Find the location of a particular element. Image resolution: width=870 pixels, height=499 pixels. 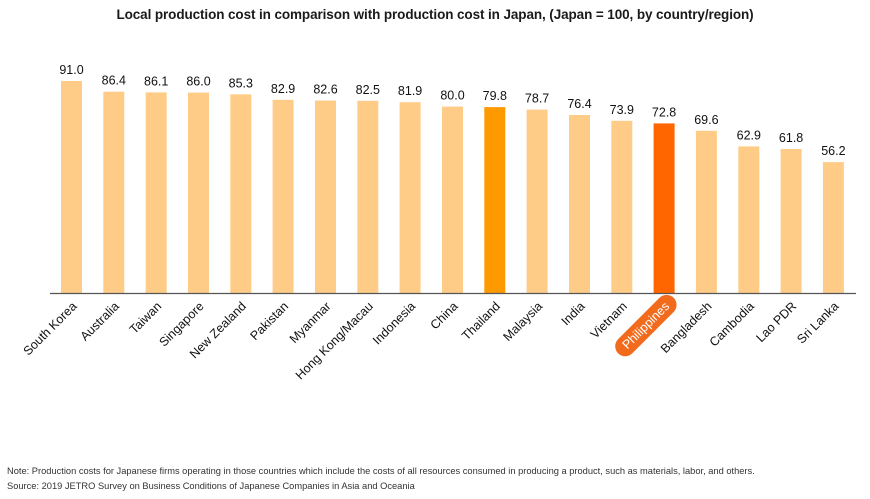

value-label-china: 80.0 is located at coordinates (452, 96).